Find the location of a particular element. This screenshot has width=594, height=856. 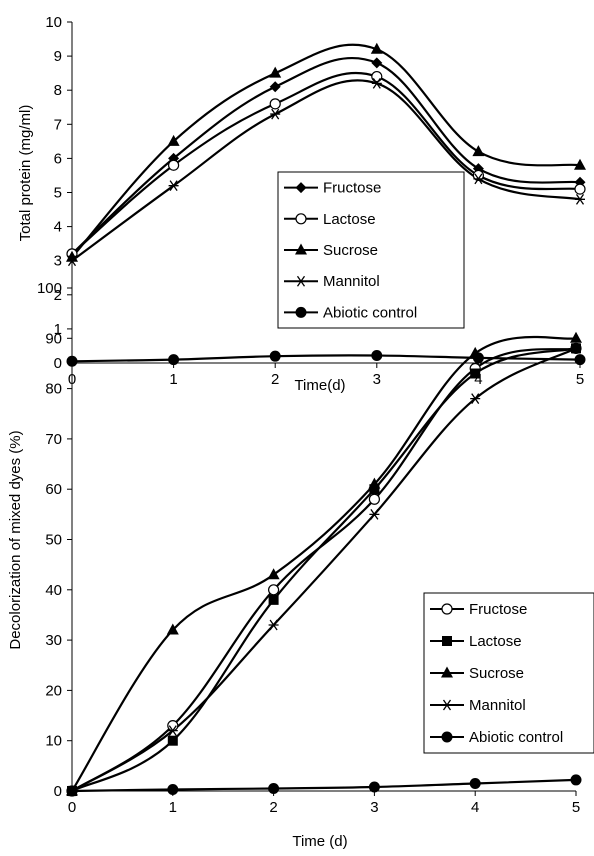

y-tick-label: 9 is located at coordinates (58, 56).